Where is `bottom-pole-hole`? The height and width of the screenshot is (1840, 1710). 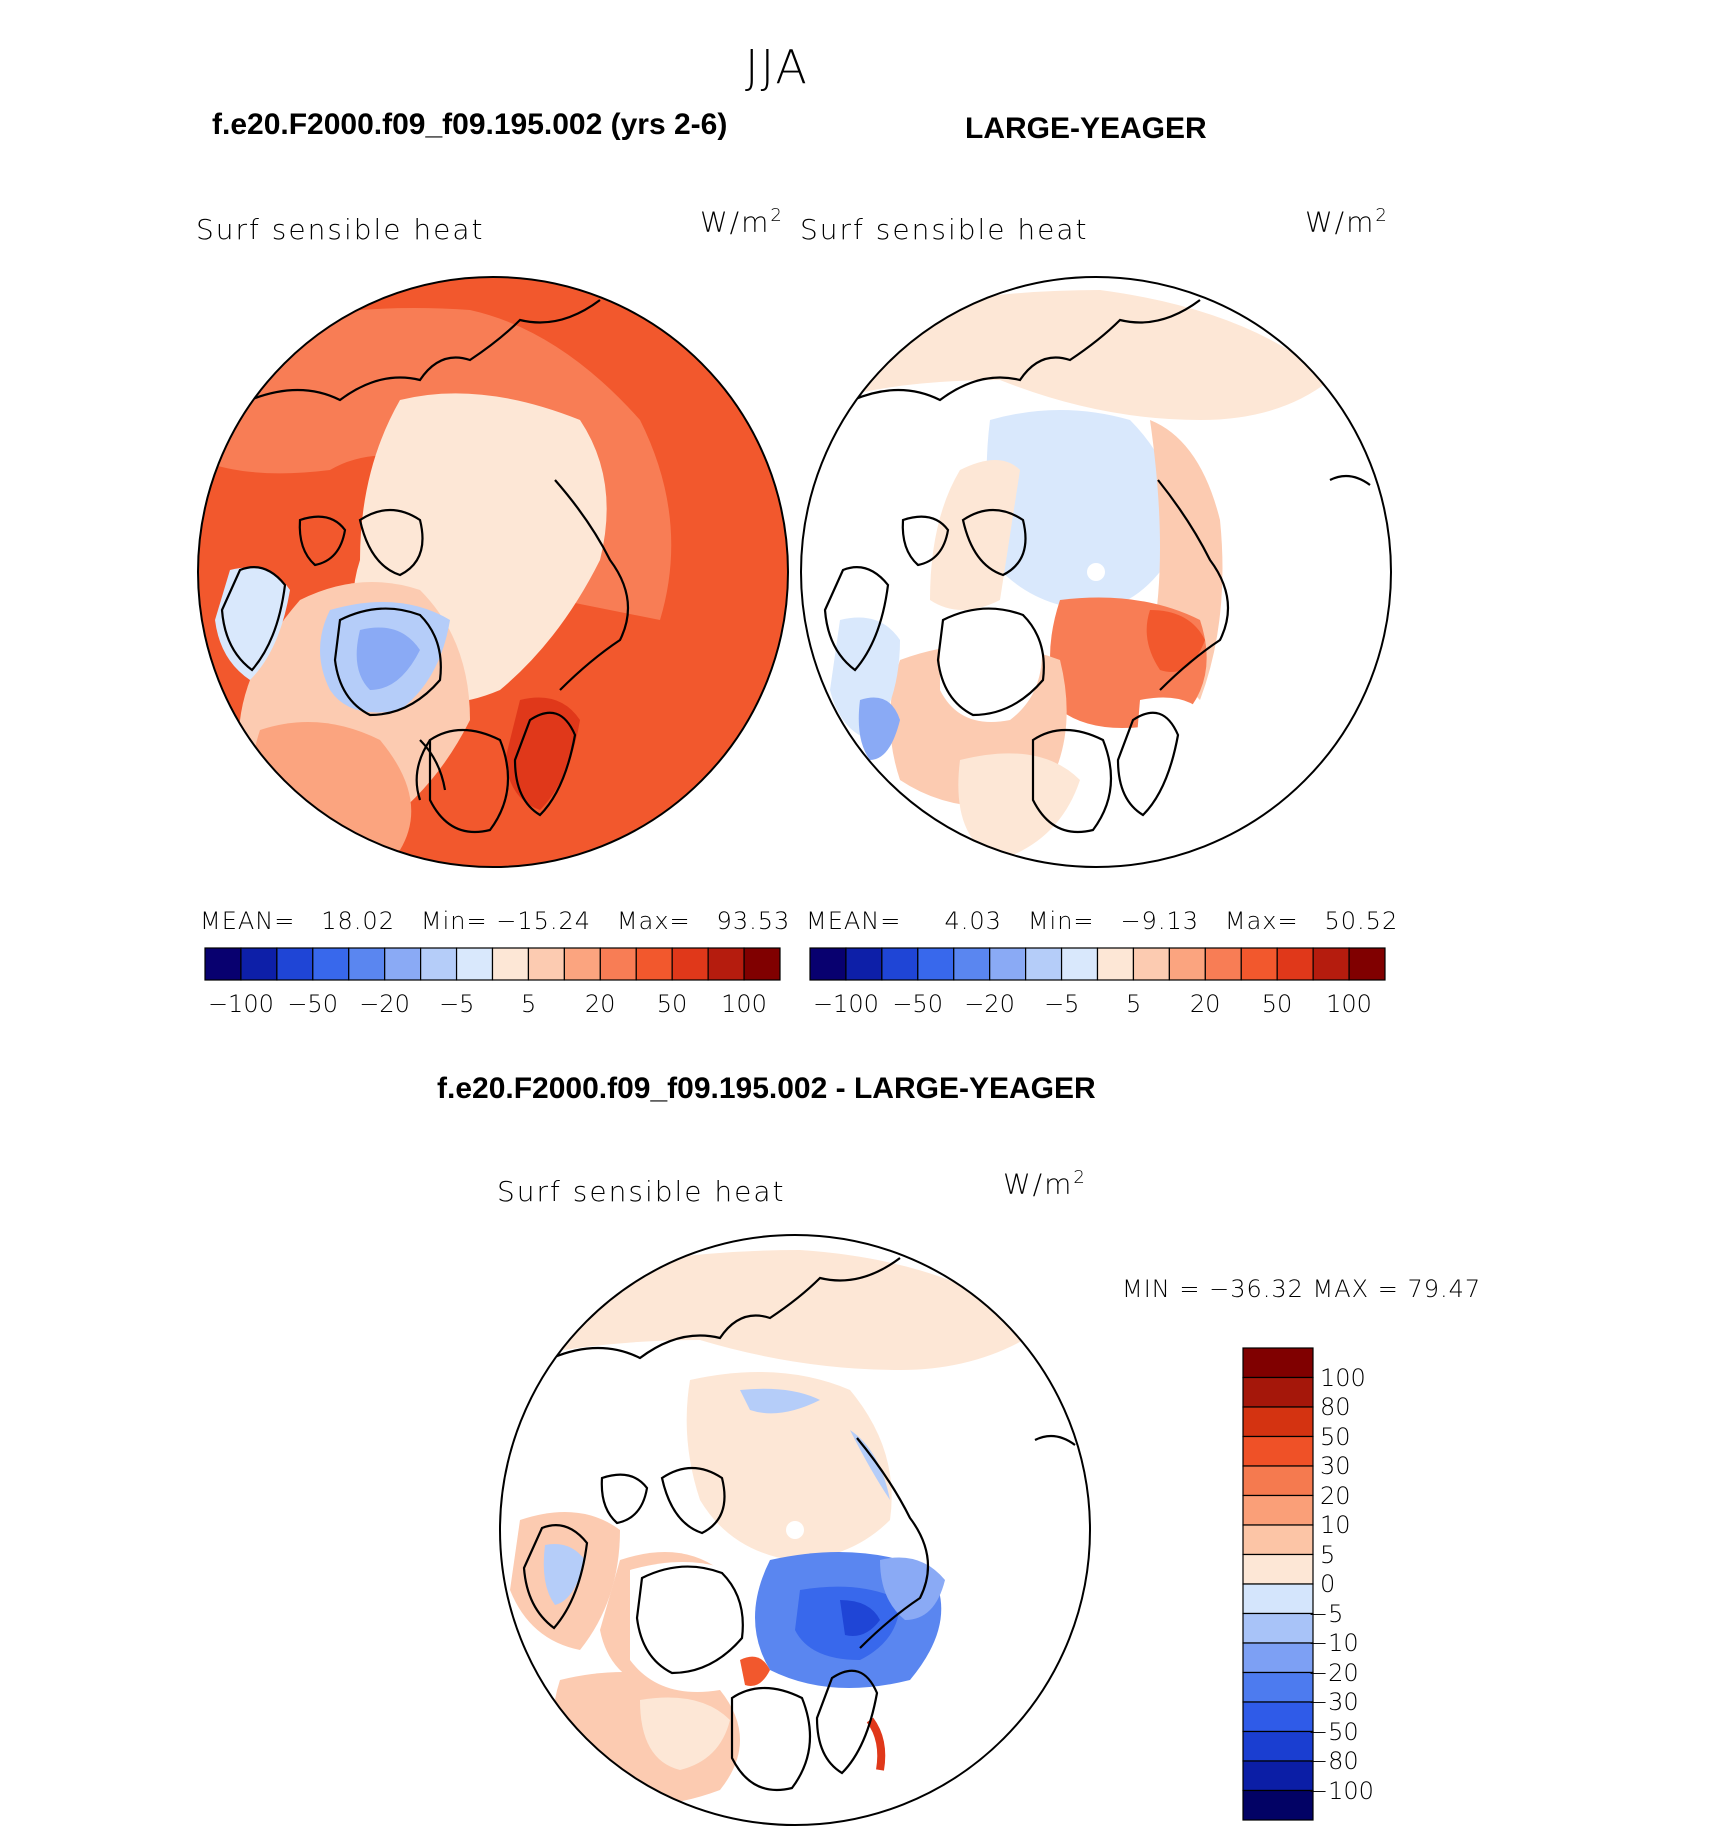
bottom-pole-hole is located at coordinates (795, 1530).